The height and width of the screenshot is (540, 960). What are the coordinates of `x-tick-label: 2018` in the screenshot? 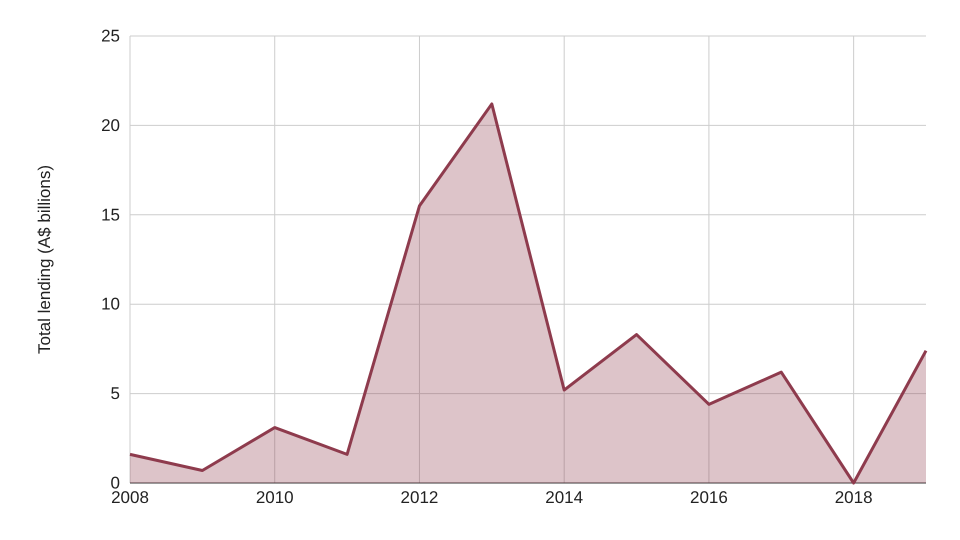 It's located at (853, 498).